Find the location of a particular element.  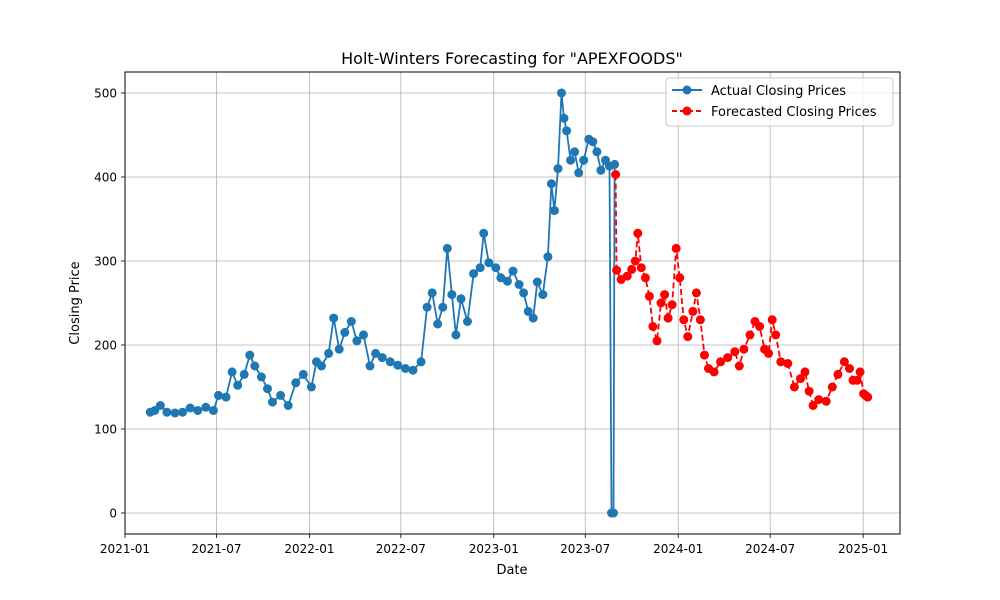

y-tick-label: 500 is located at coordinates (105, 94).